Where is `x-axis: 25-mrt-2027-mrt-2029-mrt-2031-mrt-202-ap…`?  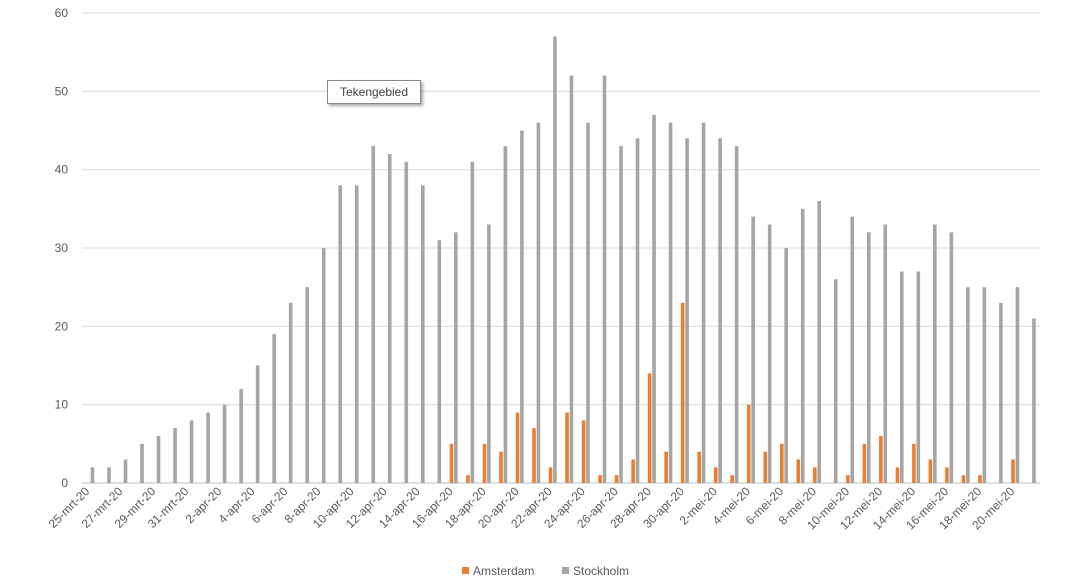 x-axis: 25-mrt-2027-mrt-2029-mrt-2031-mrt-202-ap… is located at coordinates (532, 508).